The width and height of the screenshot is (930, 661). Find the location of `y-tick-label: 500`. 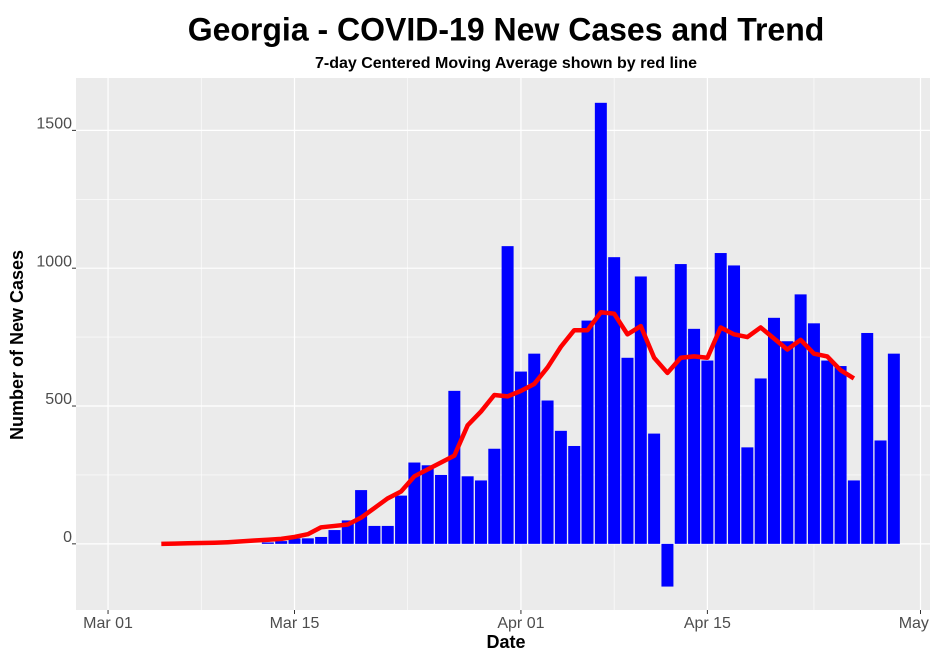

y-tick-label: 500 is located at coordinates (58, 399).